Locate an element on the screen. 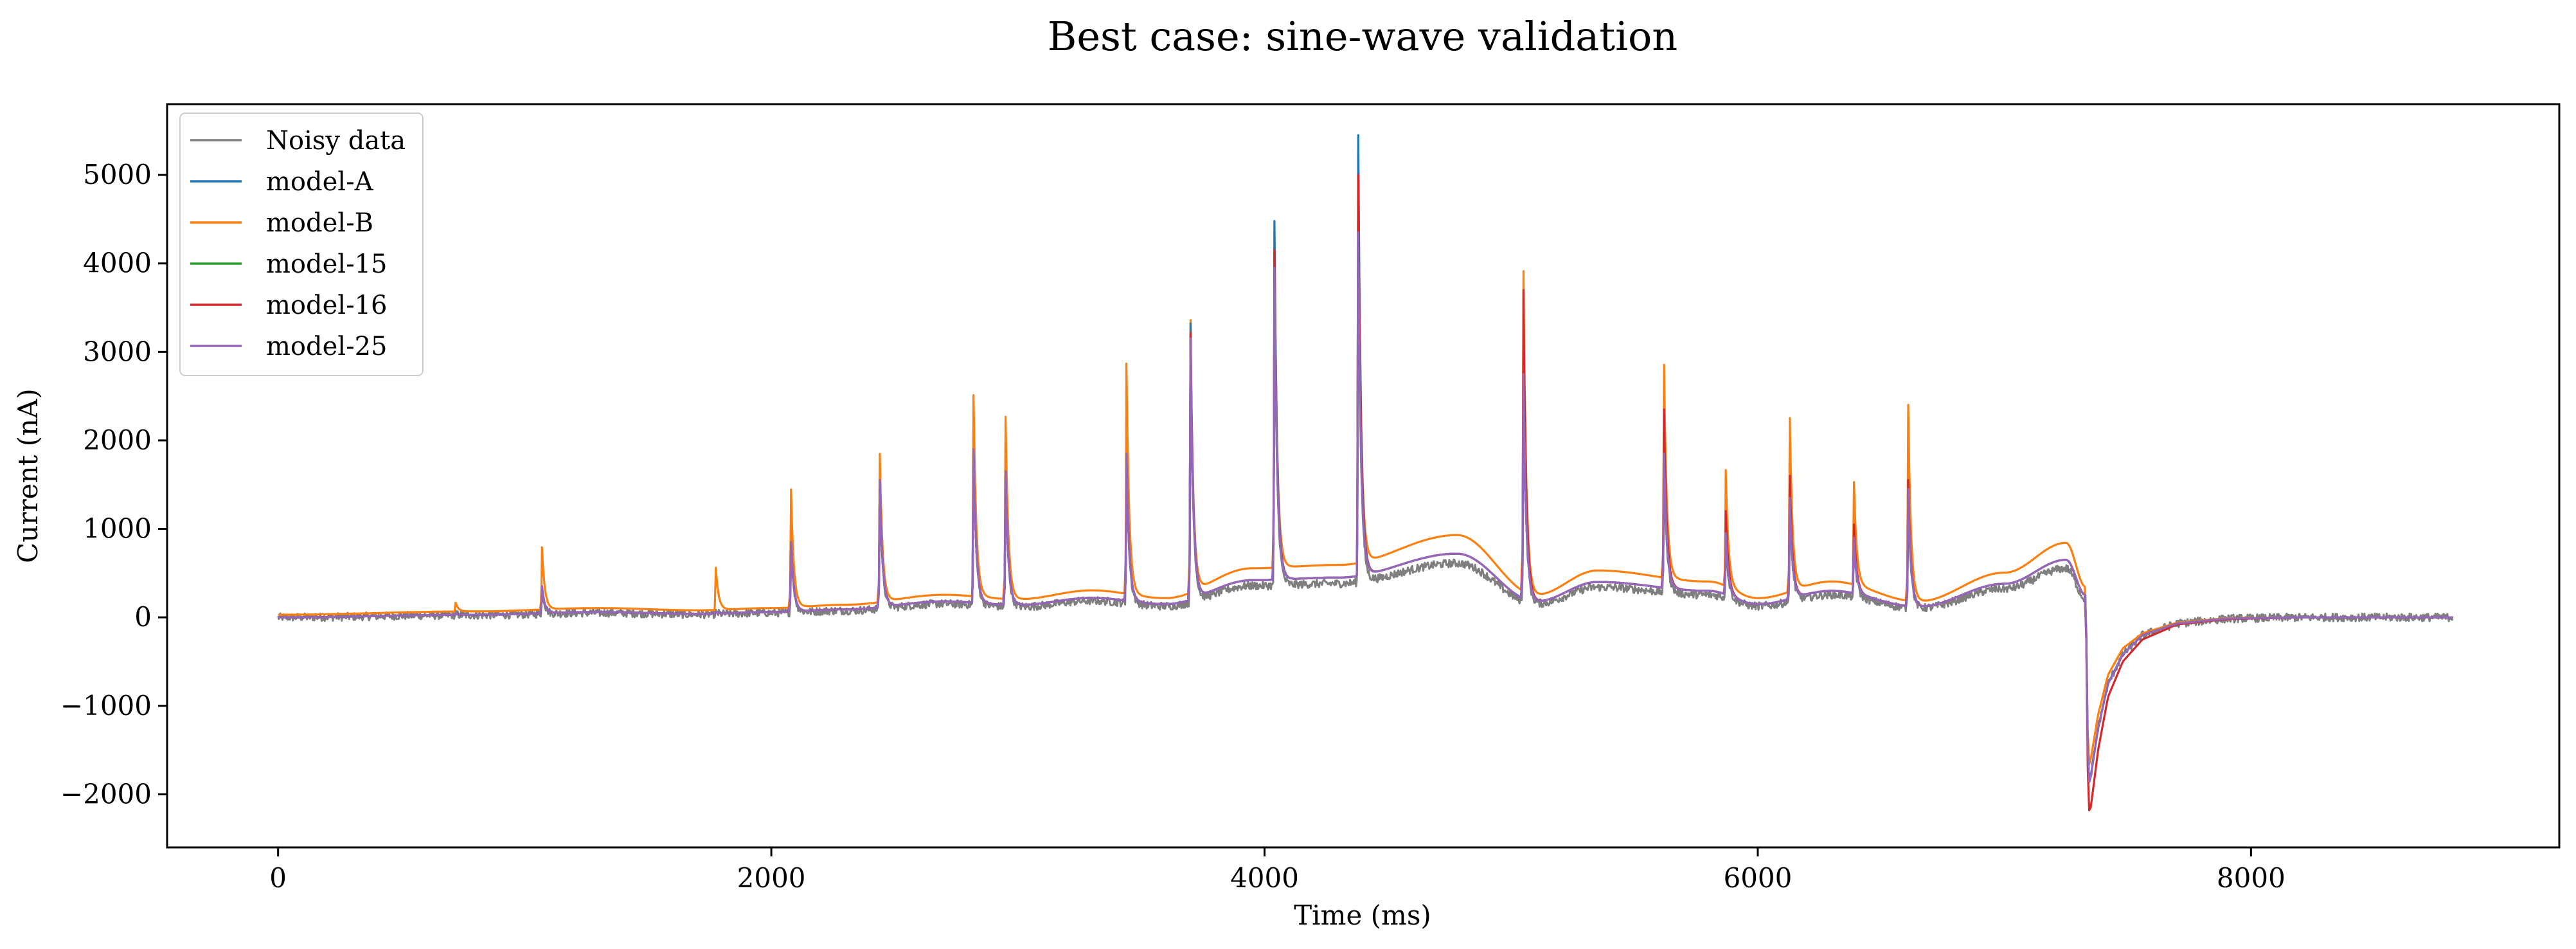 The width and height of the screenshot is (2576, 949). y-tick-label: −2000 is located at coordinates (106, 794).